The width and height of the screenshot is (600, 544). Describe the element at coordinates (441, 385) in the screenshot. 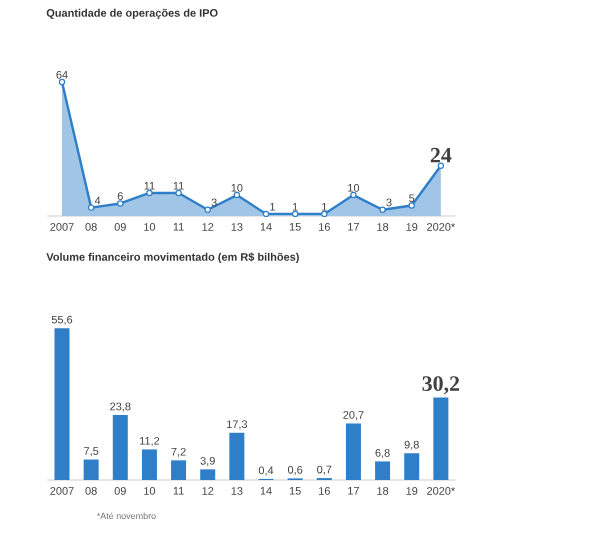

I see `data-label: 30,2` at that location.